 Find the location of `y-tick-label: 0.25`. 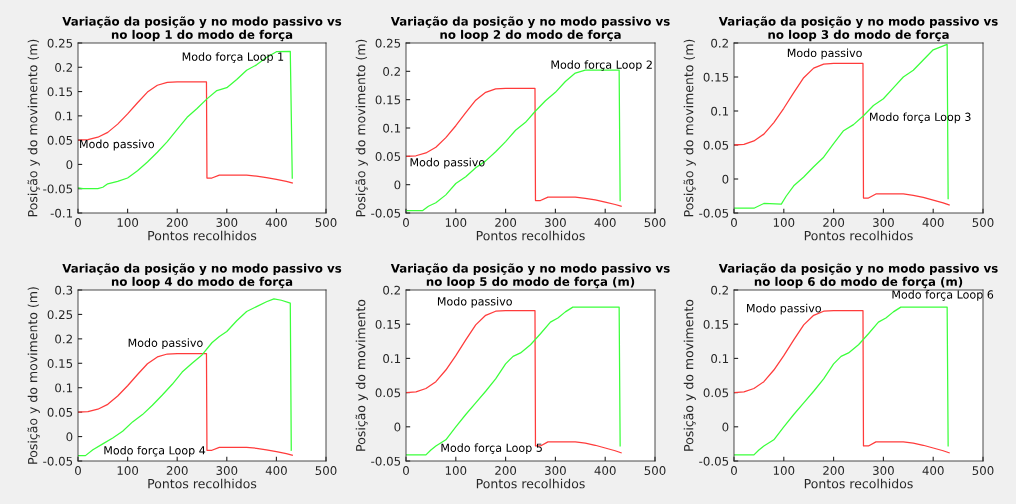

y-tick-label: 0.25 is located at coordinates (60, 315).